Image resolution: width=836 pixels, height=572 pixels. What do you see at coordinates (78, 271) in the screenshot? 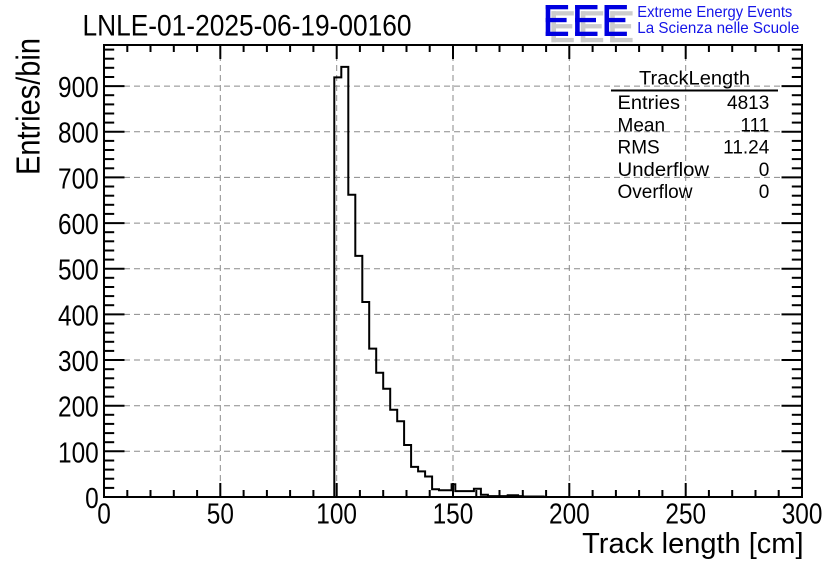
I see `svg-text: 500` at bounding box center [78, 271].